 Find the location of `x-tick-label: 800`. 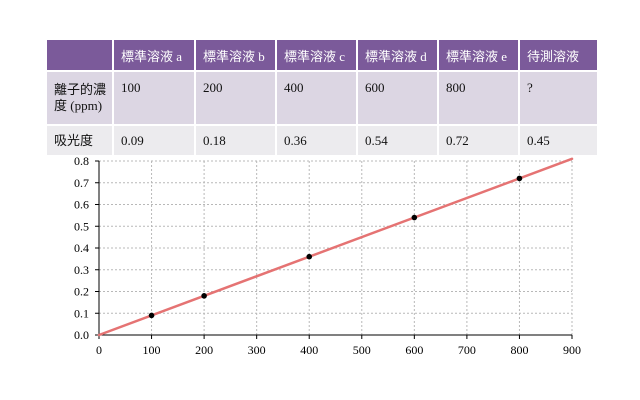

x-tick-label: 800 is located at coordinates (519, 350).